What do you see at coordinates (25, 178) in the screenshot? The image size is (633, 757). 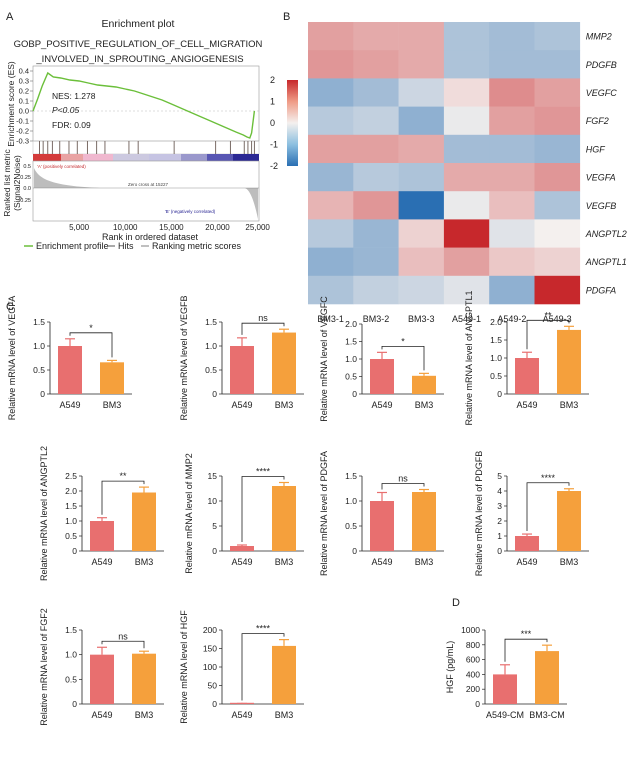 I see `rank-tick-label: 0.25` at bounding box center [25, 178].